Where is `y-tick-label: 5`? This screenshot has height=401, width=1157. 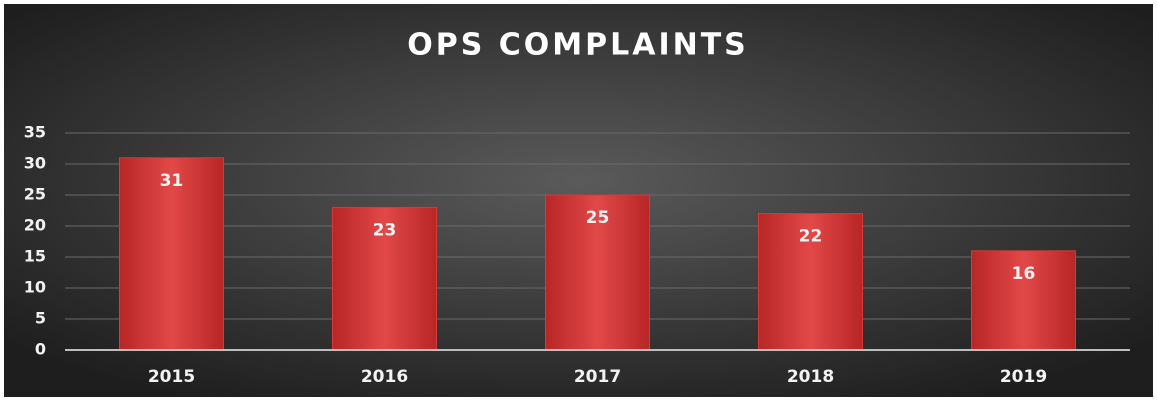 y-tick-label: 5 is located at coordinates (40, 318).